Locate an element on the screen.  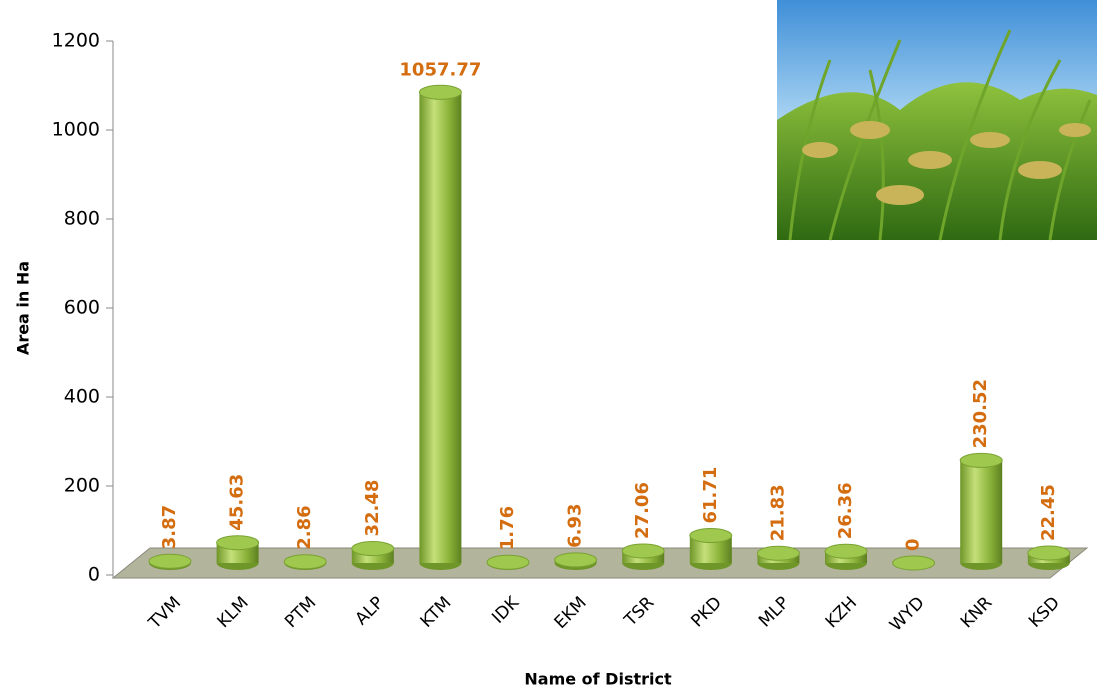
floor is located at coordinates (600, 563).